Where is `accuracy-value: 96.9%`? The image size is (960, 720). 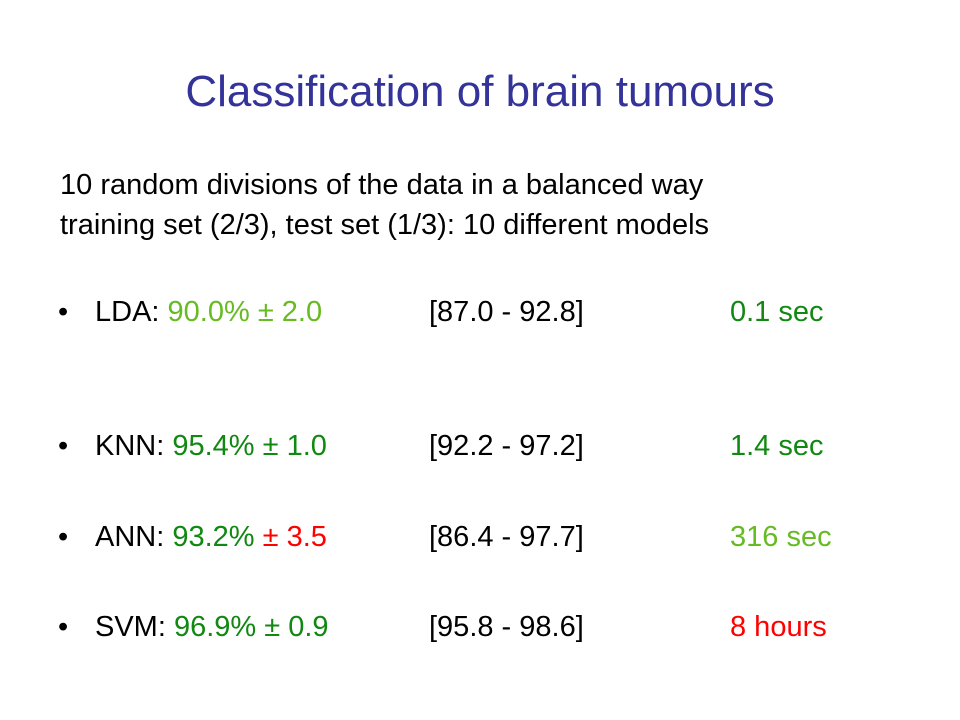 accuracy-value: 96.9% is located at coordinates (215, 627).